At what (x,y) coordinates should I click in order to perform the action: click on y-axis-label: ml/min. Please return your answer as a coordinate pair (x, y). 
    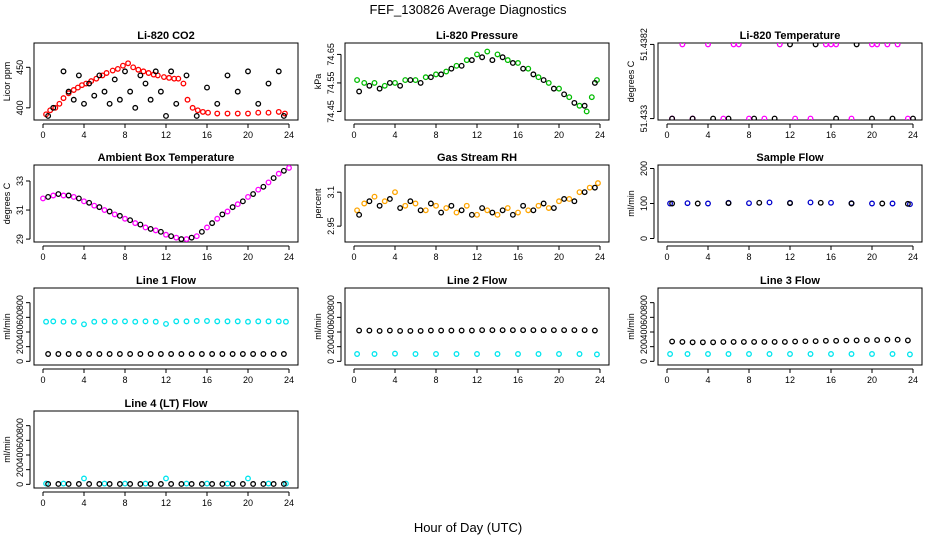
    Looking at the image, I should click on (7, 326).